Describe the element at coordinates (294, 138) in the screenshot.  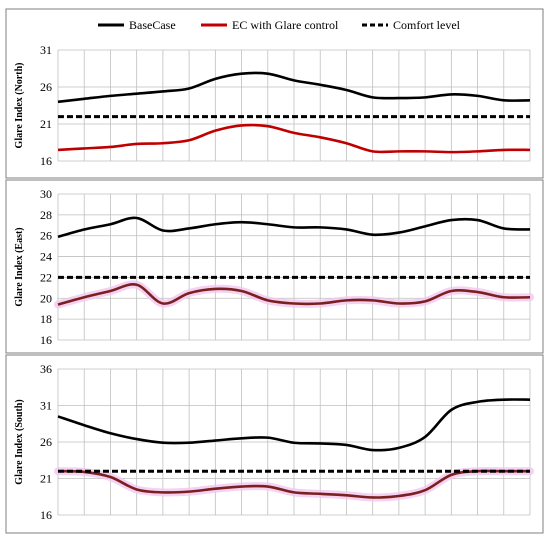
I see `series-line-north-ec-with-glare-control` at that location.